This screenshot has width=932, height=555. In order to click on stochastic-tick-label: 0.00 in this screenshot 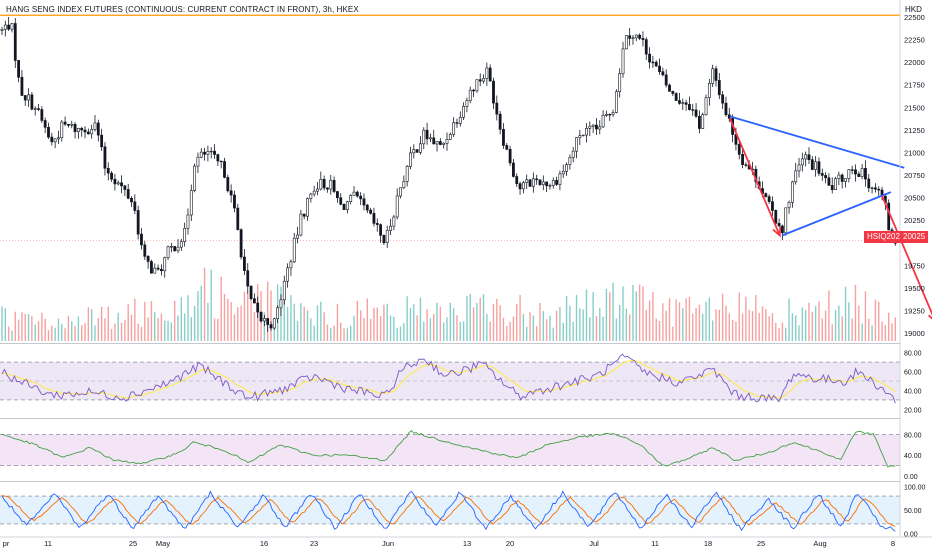, I will do `click(911, 534)`.